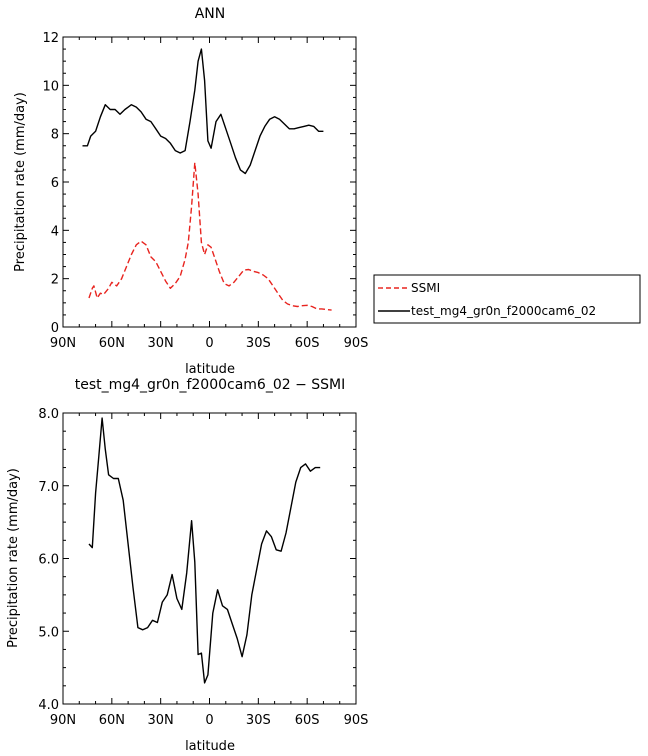  I want to click on legend-box, so click(507, 299).